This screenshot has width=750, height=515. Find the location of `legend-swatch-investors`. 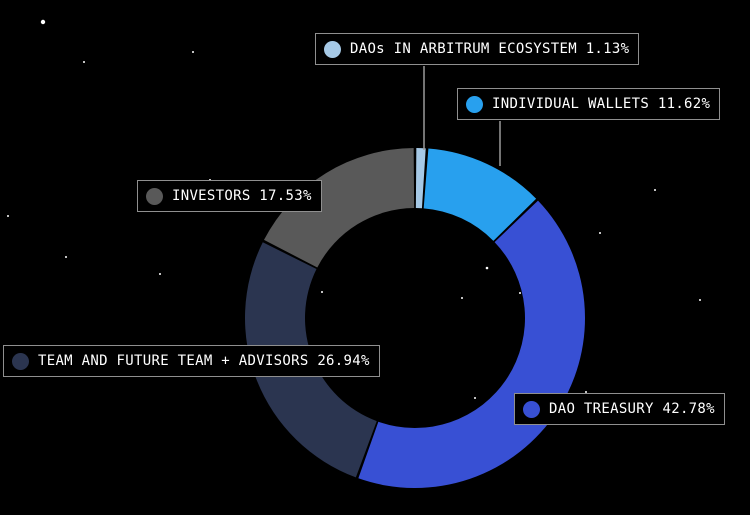

legend-swatch-investors is located at coordinates (154, 196).